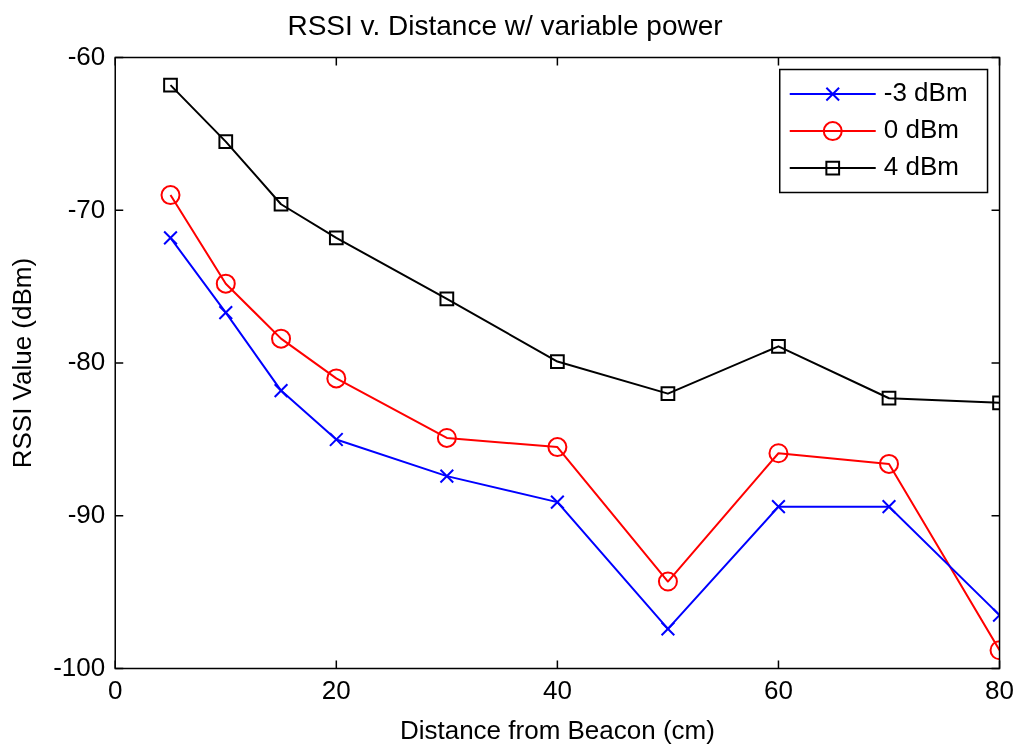 This screenshot has width=1022, height=751. What do you see at coordinates (86, 208) in the screenshot?
I see `y-tick-label: -70` at bounding box center [86, 208].